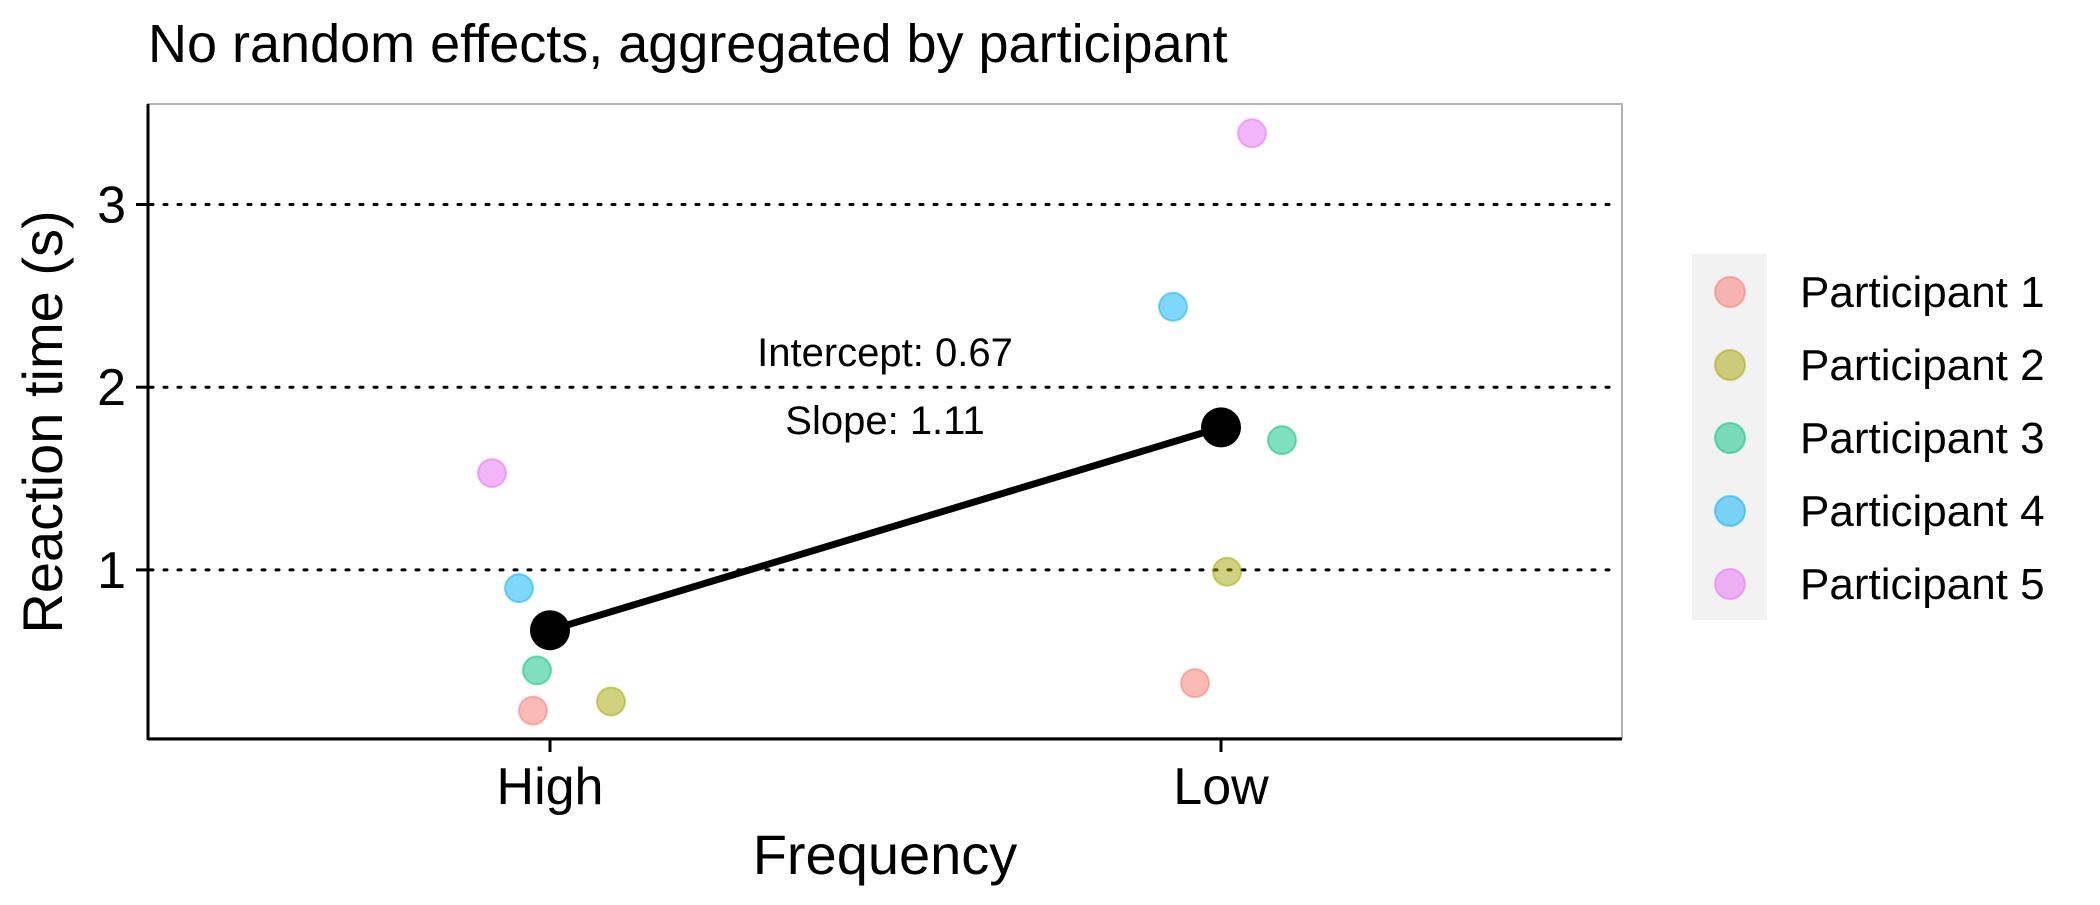 This screenshot has height=905, width=2100. Describe the element at coordinates (550, 787) in the screenshot. I see `x-tick-label: High` at that location.